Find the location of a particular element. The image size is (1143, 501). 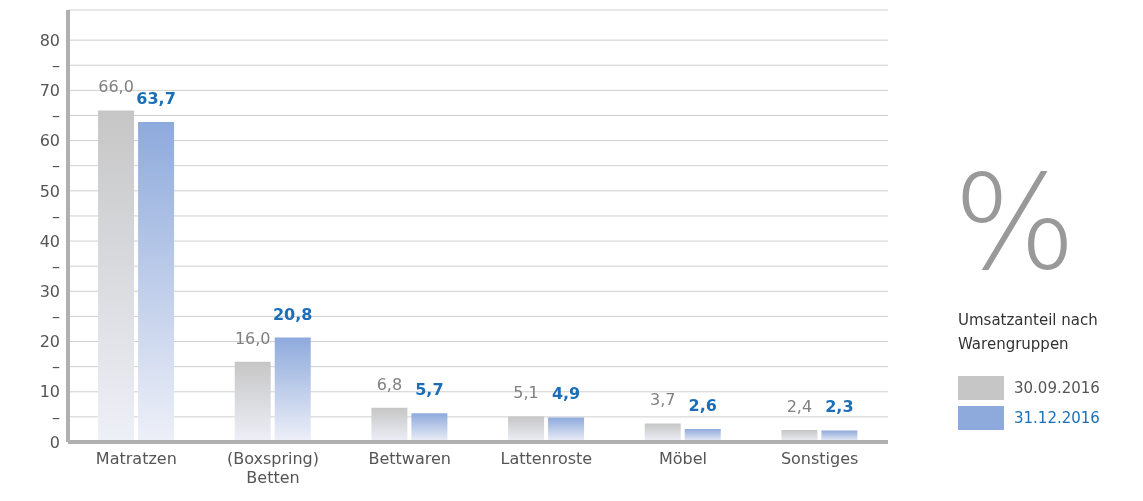

y-tick-label: 50 is located at coordinates (49, 191).